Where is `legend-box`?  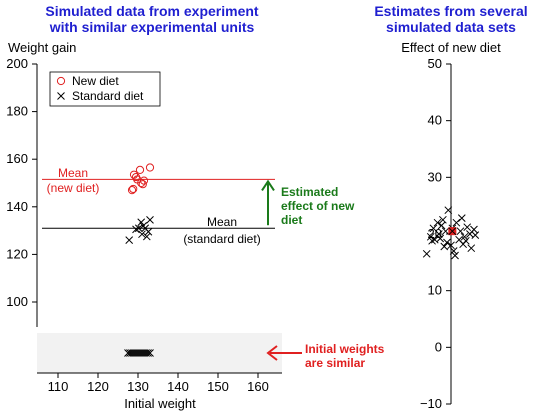
legend-box is located at coordinates (105, 89).